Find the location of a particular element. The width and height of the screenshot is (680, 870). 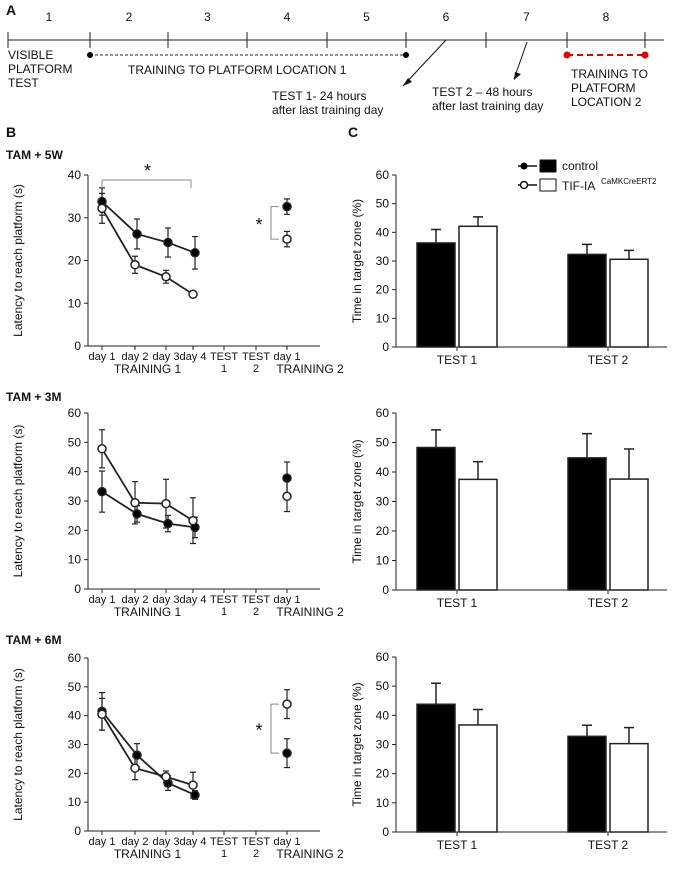

training2-point-control is located at coordinates (287, 206).